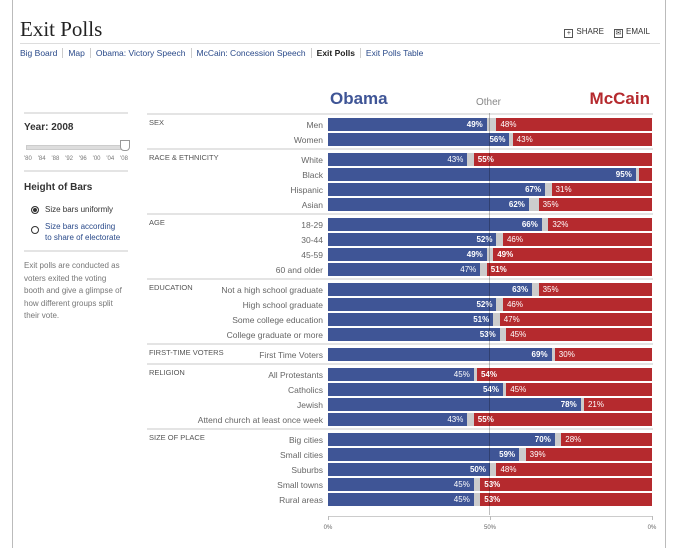 Image resolution: width=680 pixels, height=548 pixels. What do you see at coordinates (28, 159) in the screenshot?
I see `year-tick-label: '80` at bounding box center [28, 159].